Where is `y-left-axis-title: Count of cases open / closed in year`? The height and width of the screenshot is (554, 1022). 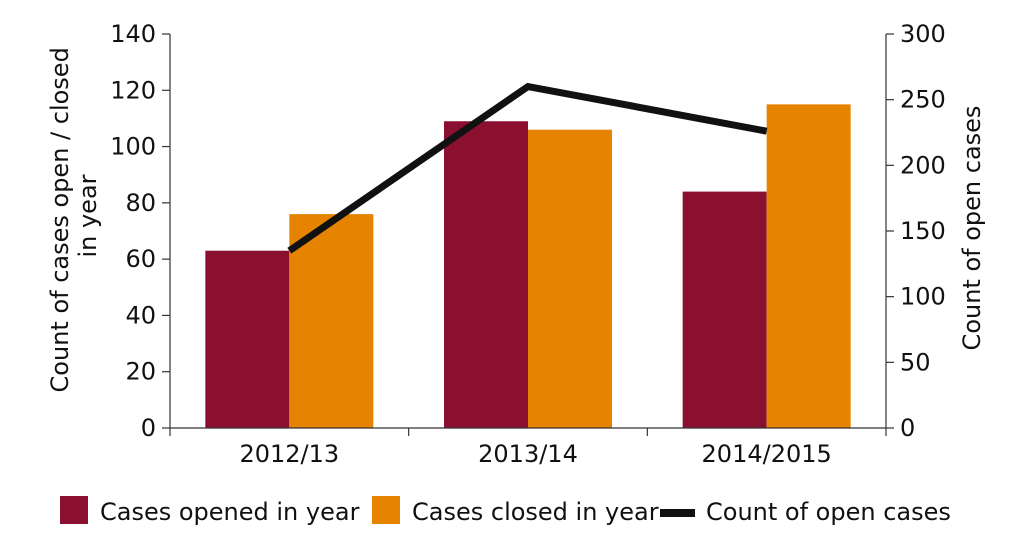
y-left-axis-title: Count of cases open / closed in year is located at coordinates (74, 216).